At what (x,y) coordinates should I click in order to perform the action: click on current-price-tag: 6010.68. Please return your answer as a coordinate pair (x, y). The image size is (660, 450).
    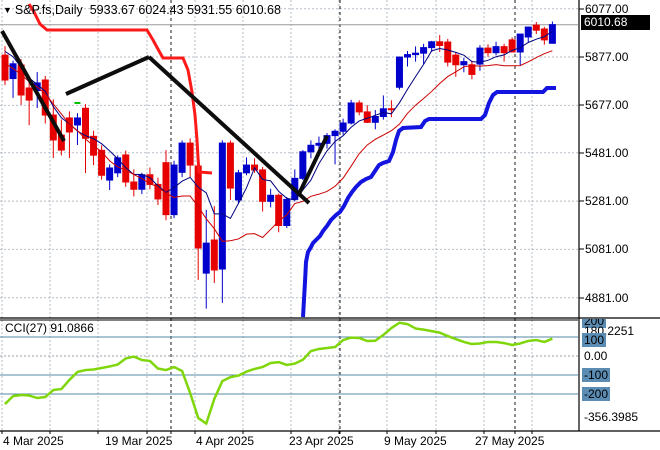
    Looking at the image, I should click on (615, 22).